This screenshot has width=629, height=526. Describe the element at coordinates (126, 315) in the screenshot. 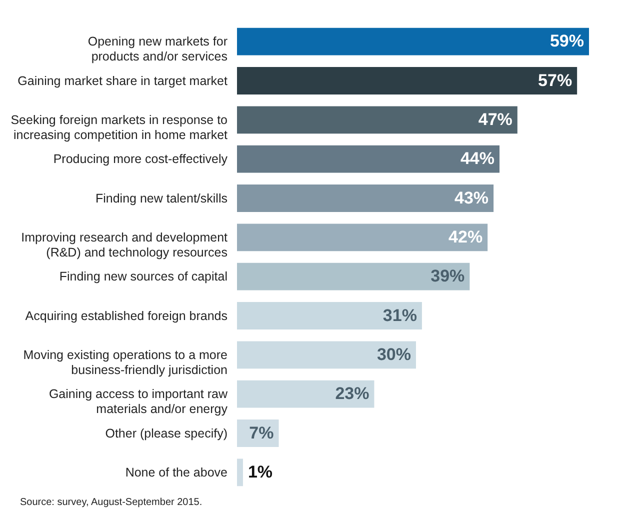

I see `y-tick-label: Acquiring established foreign brands` at that location.